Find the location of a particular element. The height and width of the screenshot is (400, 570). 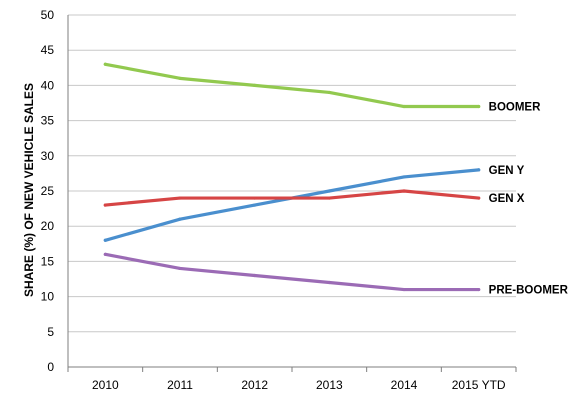

series-line-gen-y is located at coordinates (292, 205).